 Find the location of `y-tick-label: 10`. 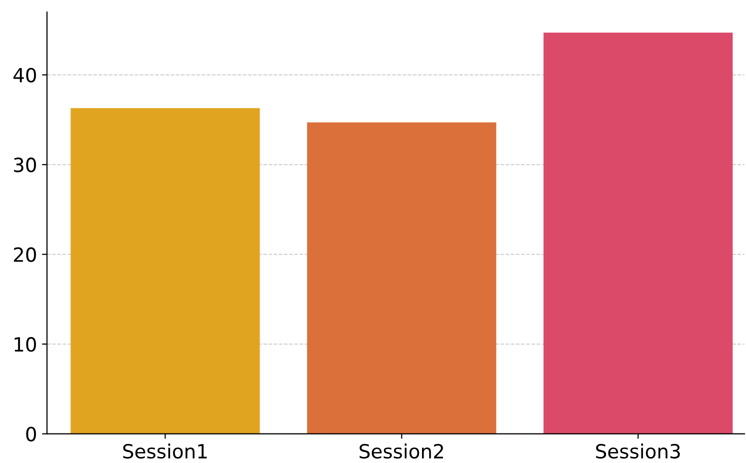

y-tick-label: 10 is located at coordinates (25, 344).